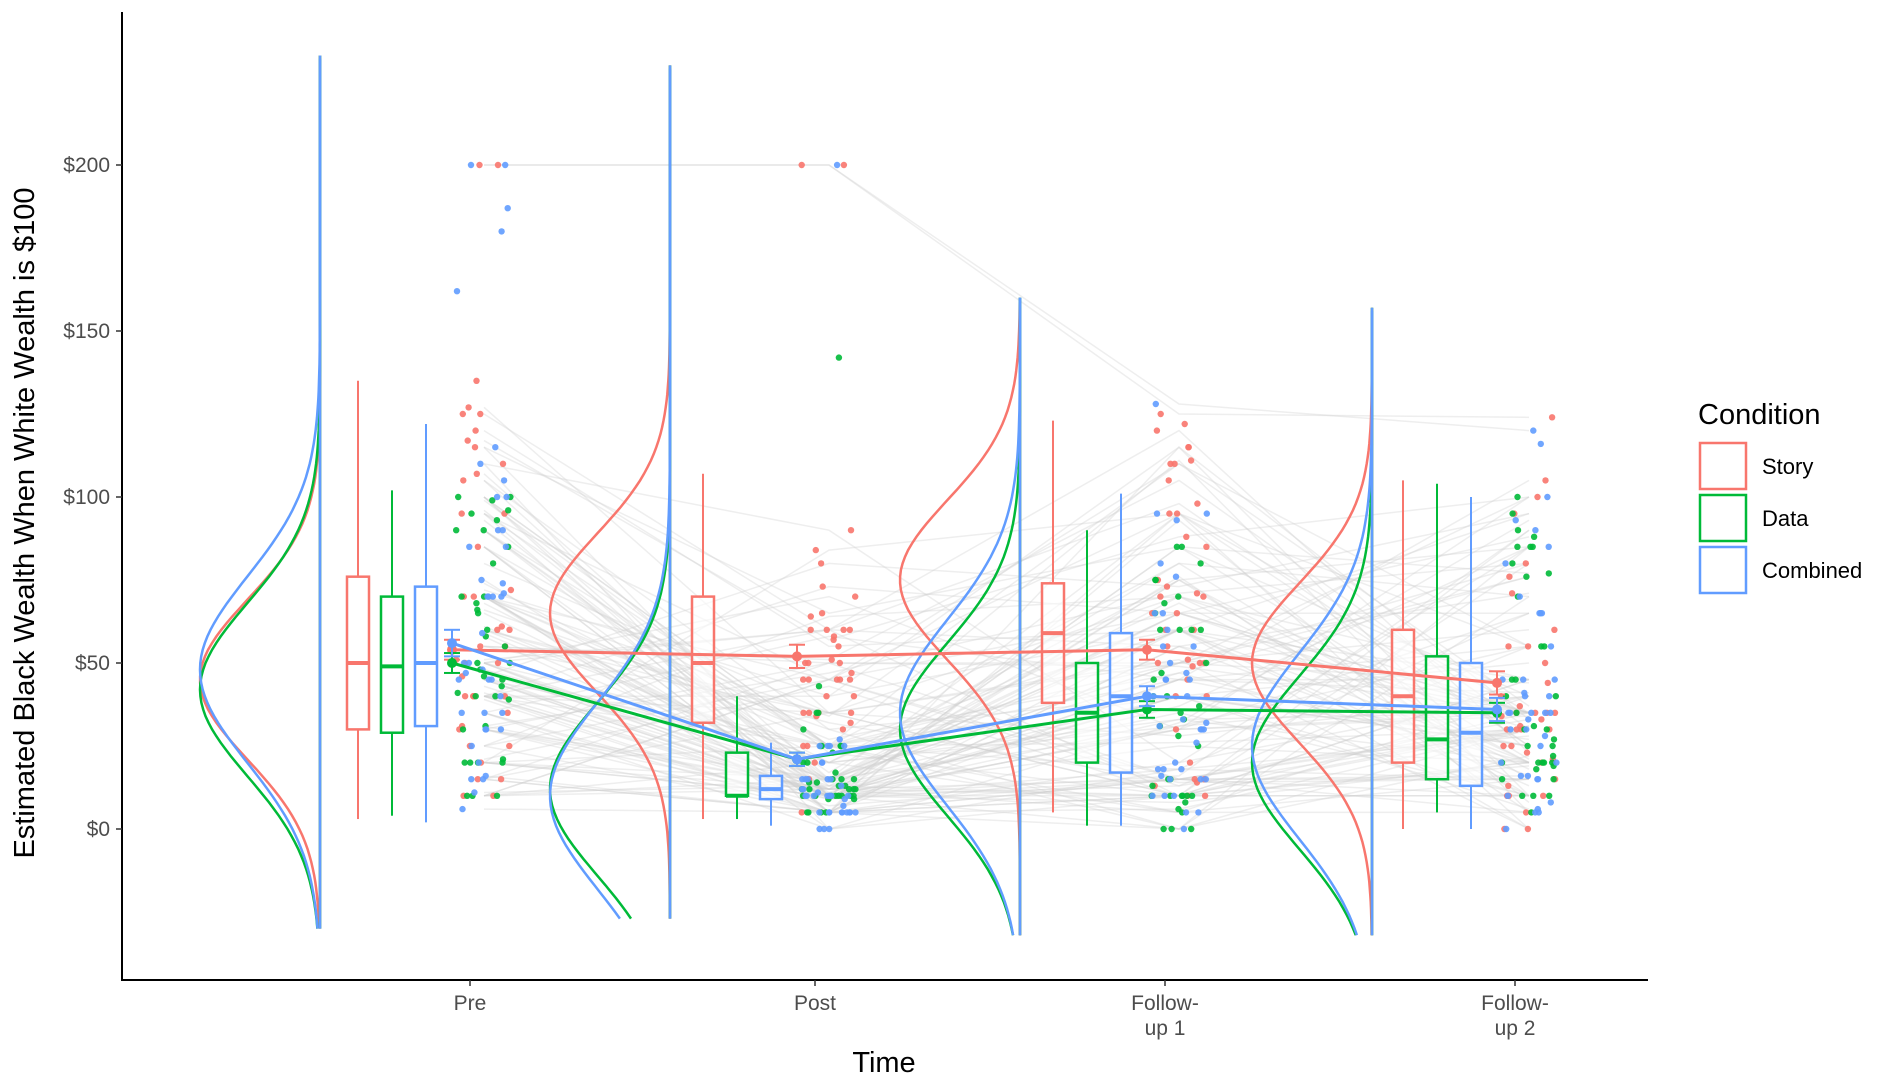  Describe the element at coordinates (1165, 1003) in the screenshot. I see `x-tick-label: Follow-` at that location.